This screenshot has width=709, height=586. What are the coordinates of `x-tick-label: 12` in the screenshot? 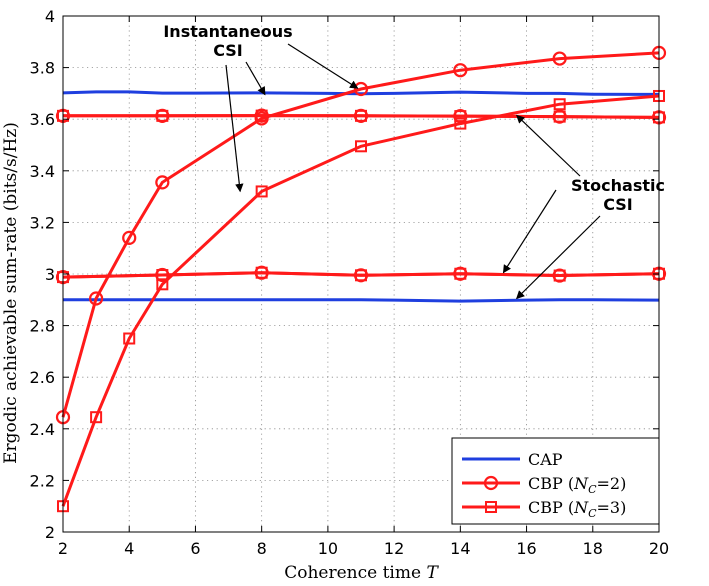 It's located at (394, 548).